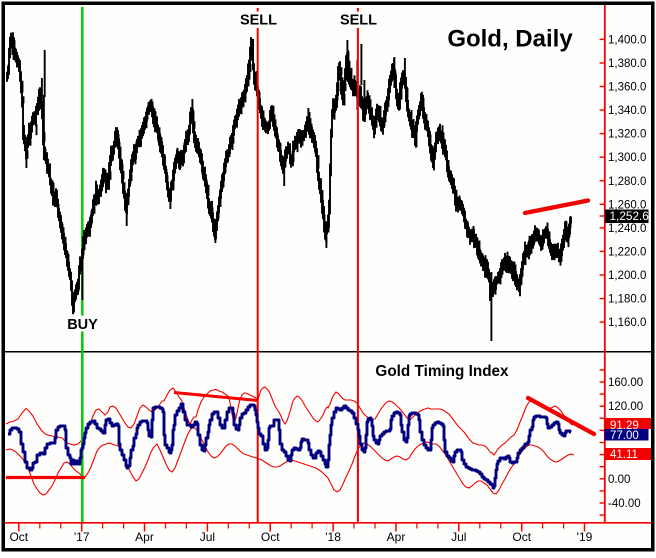 This screenshot has width=656, height=558. I want to click on svg-text: 0.00, so click(619, 480).